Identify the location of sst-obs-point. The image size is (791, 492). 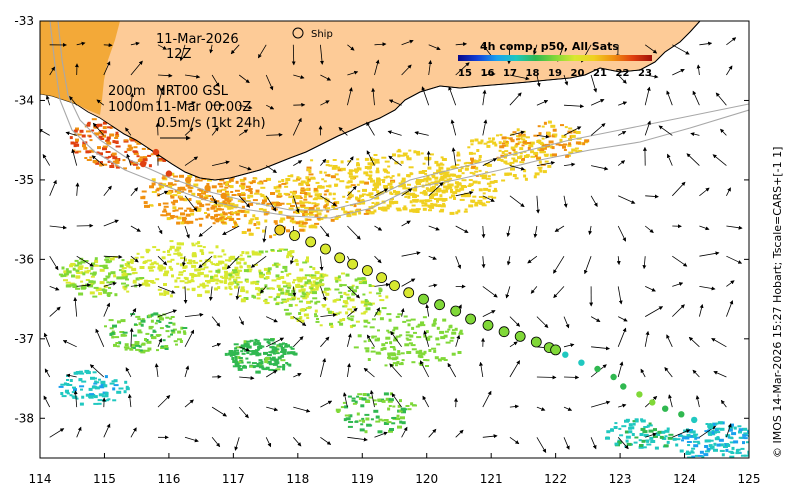
(223, 195).